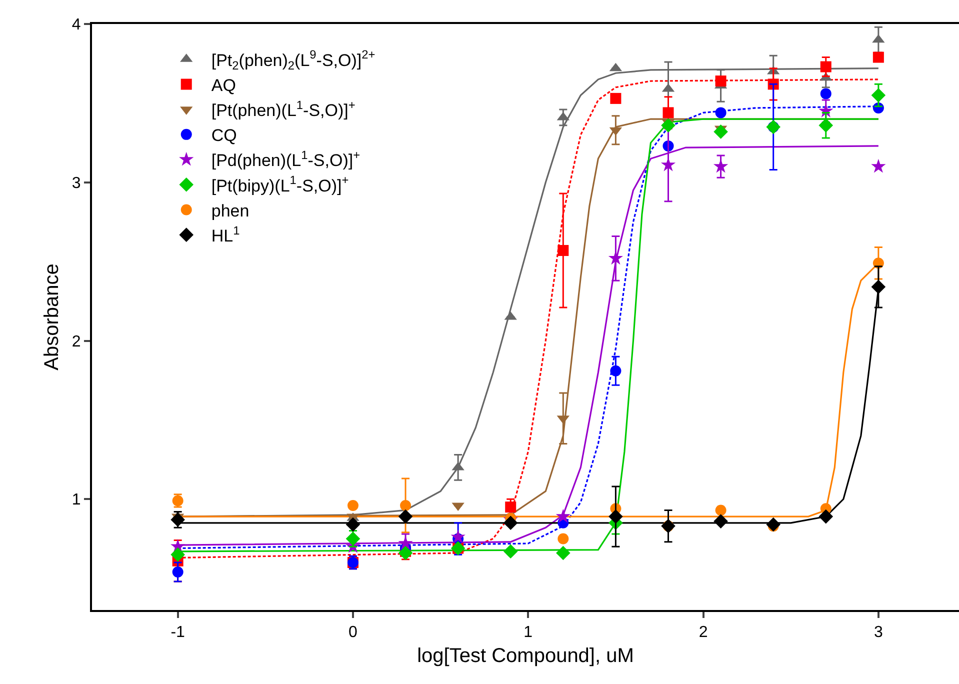 The width and height of the screenshot is (959, 684). Describe the element at coordinates (293, 60) in the screenshot. I see `legend-label: [Pt$_{2}$(phen)$_{2}$(L$^{9}$-S,O)]$^{2+}$` at that location.